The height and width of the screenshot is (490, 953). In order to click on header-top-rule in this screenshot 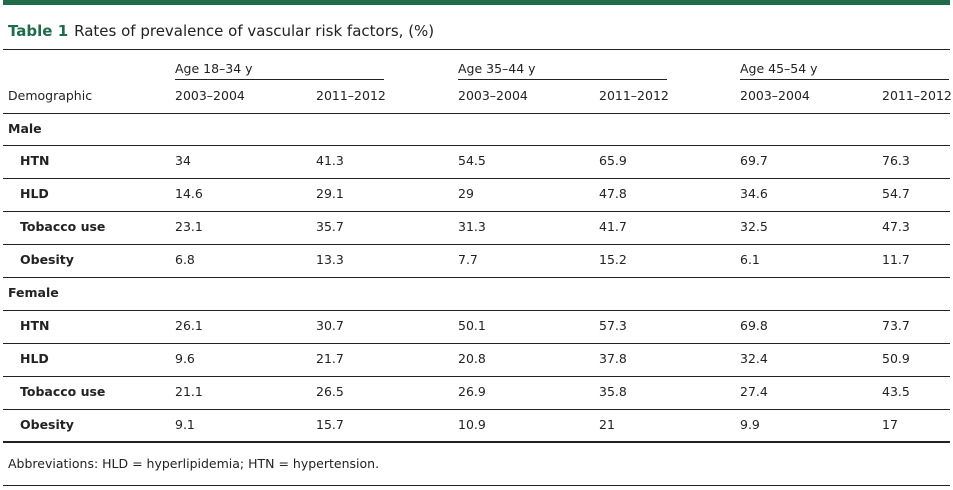, I will do `click(476, 49)`.